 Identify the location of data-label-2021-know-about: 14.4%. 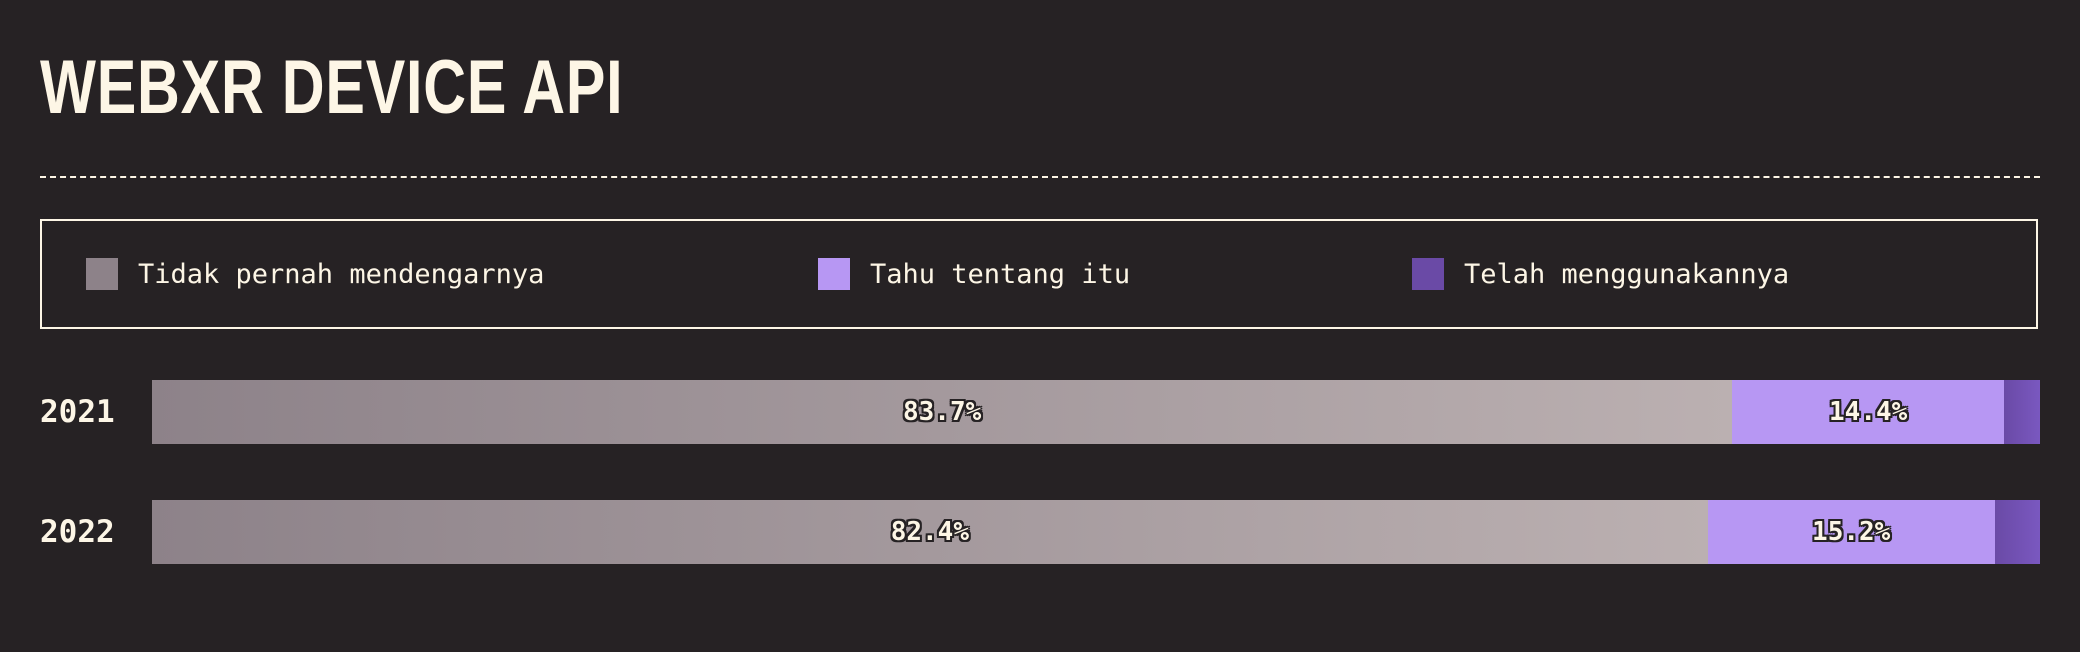
(1868, 412).